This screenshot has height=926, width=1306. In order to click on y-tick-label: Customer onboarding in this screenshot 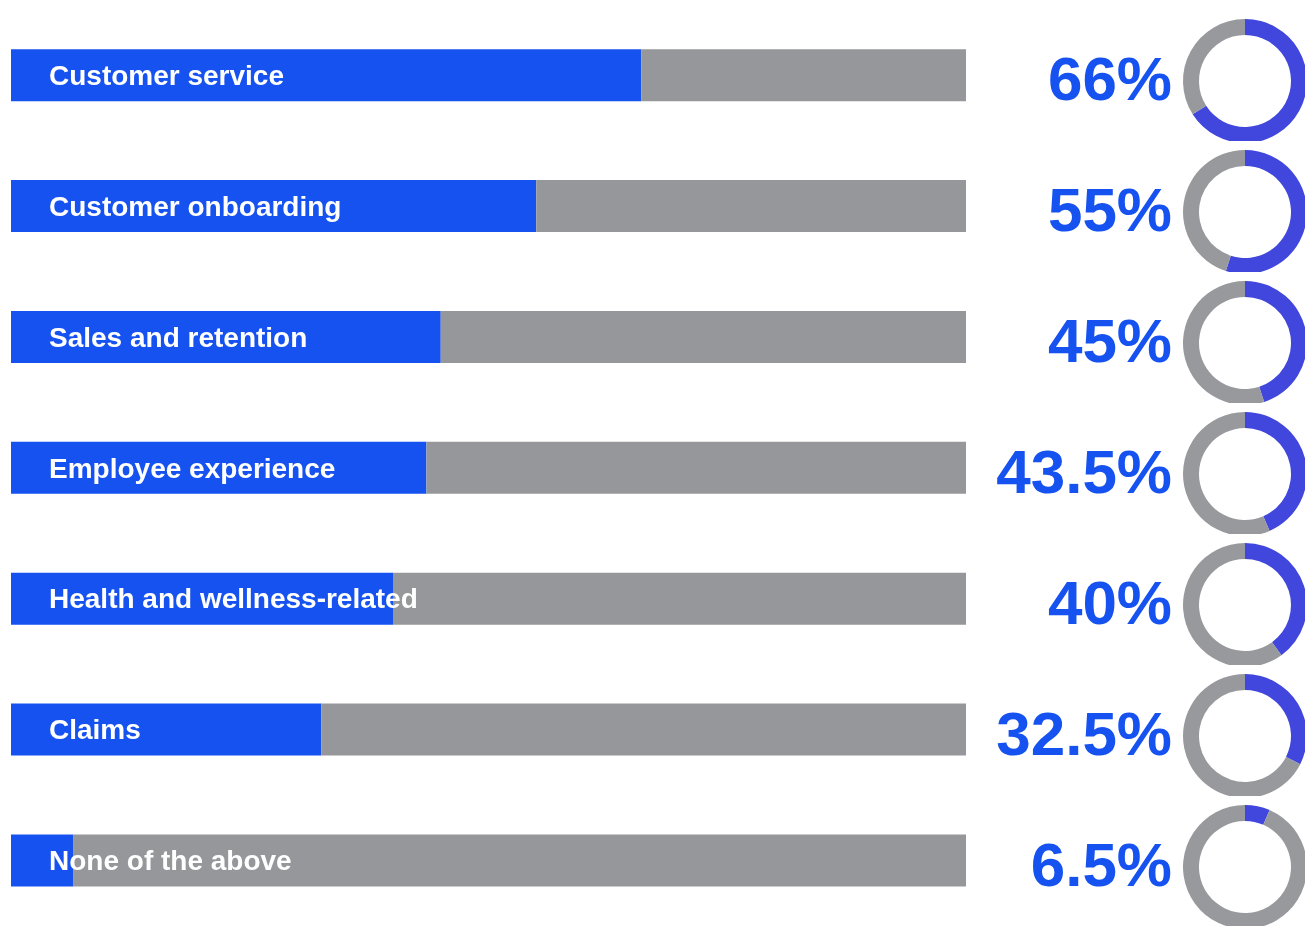, I will do `click(195, 206)`.